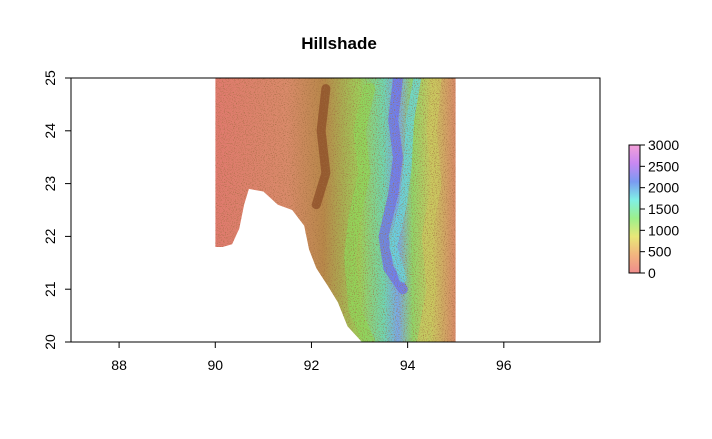 Image resolution: width=712 pixels, height=439 pixels. I want to click on x-tick-label: 96, so click(504, 365).